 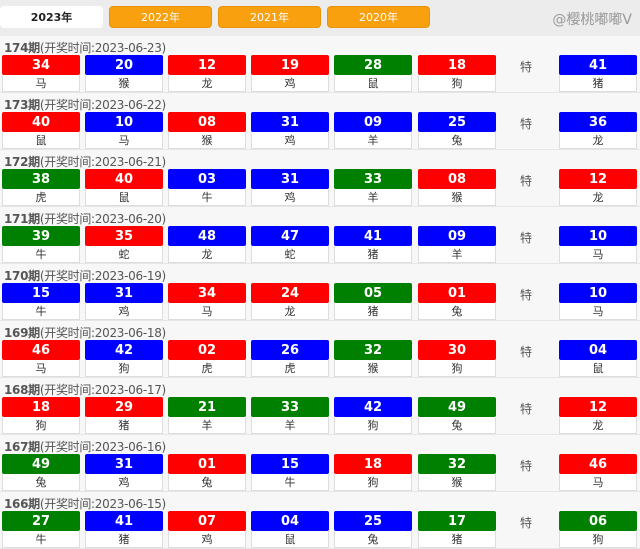 I want to click on ball-cell: 40 鼠, so click(x=124, y=187).